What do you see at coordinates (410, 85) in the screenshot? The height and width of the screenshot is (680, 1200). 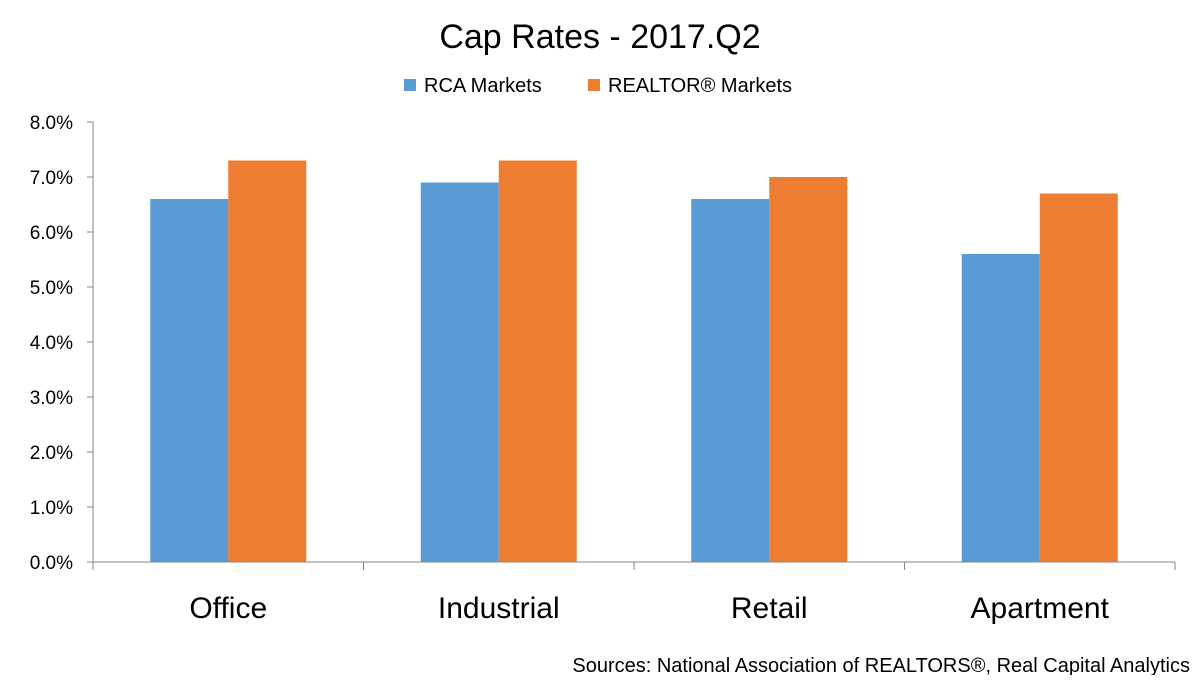 I see `legend-swatch-rca` at bounding box center [410, 85].